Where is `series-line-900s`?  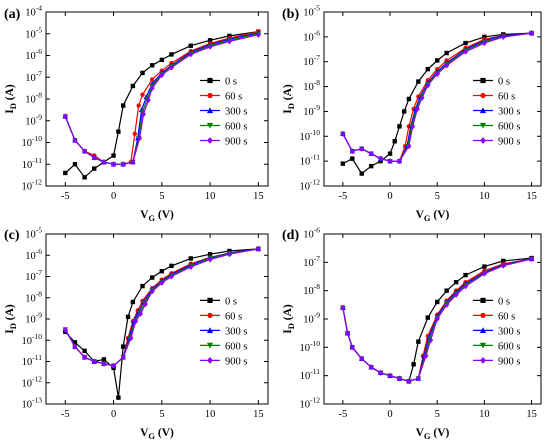 series-line-900s is located at coordinates (161, 99).